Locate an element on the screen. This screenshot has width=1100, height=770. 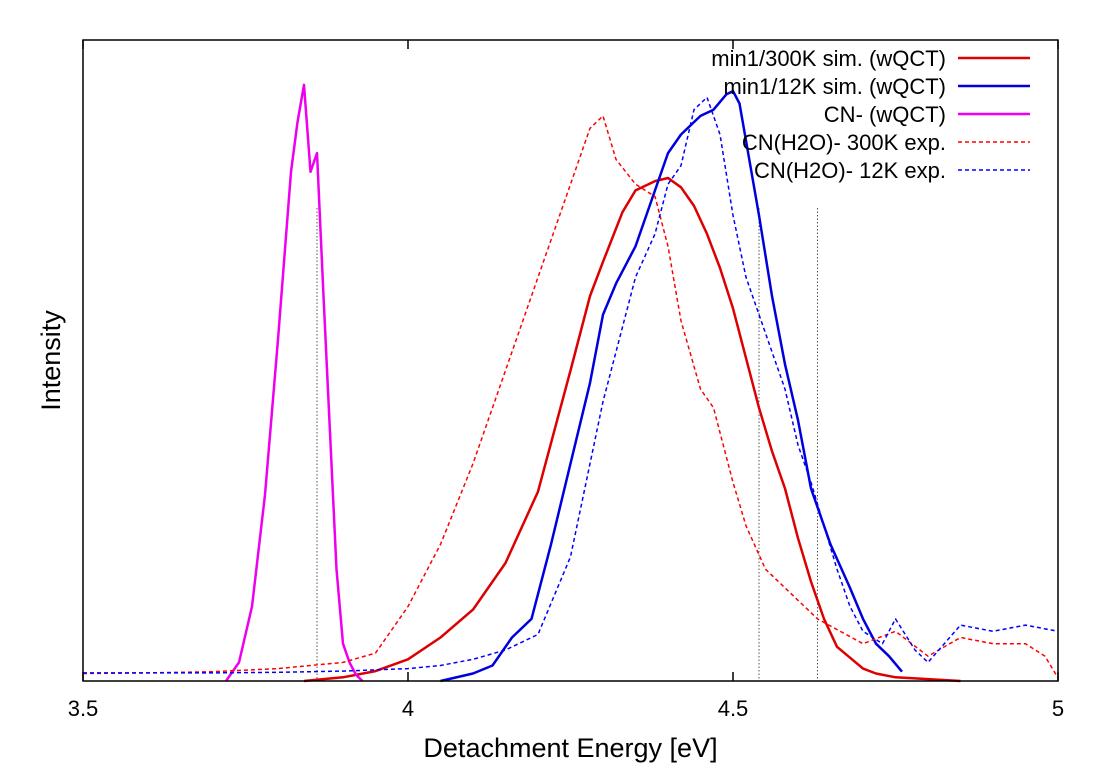
x-tick-label: 4.5 is located at coordinates (733, 708).